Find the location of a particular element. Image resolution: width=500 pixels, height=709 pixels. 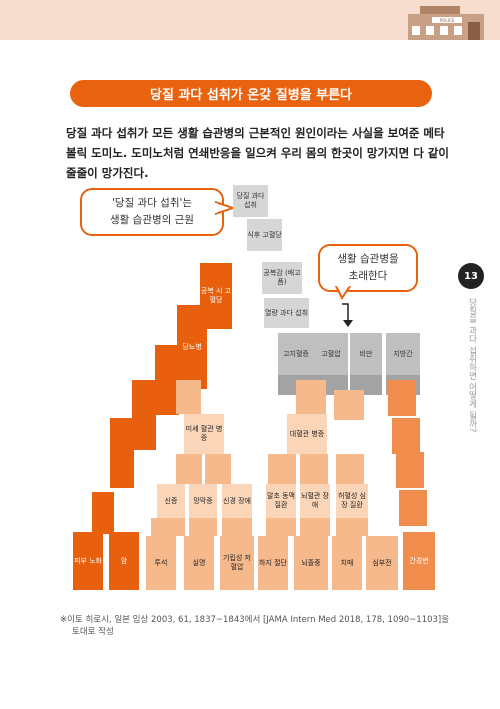

domino-retinopathy: 망막증 is located at coordinates (203, 501).